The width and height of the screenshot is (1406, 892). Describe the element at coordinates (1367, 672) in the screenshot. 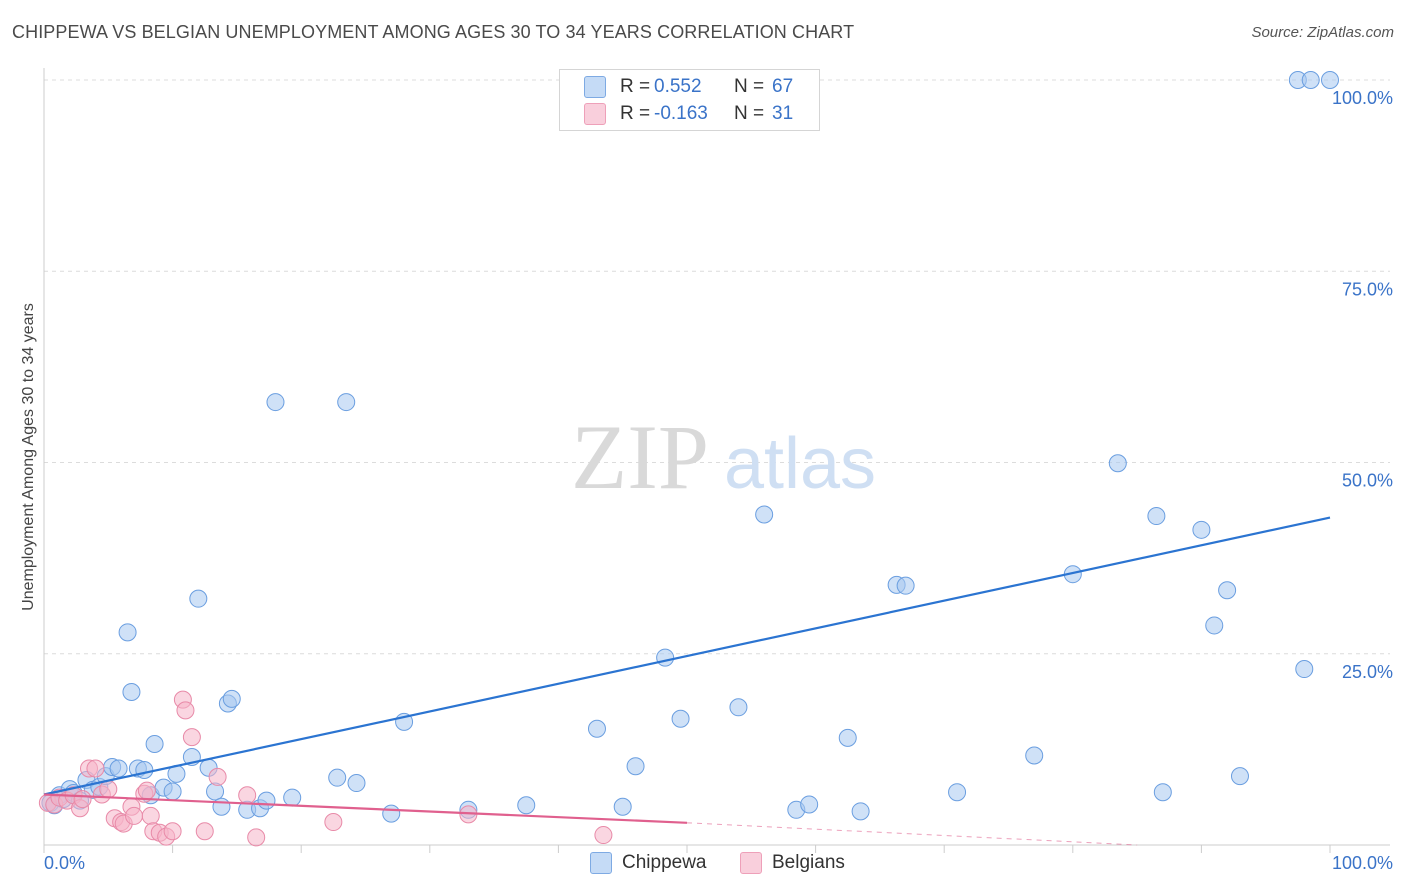

I see `y-tick-label: 25.0%` at that location.